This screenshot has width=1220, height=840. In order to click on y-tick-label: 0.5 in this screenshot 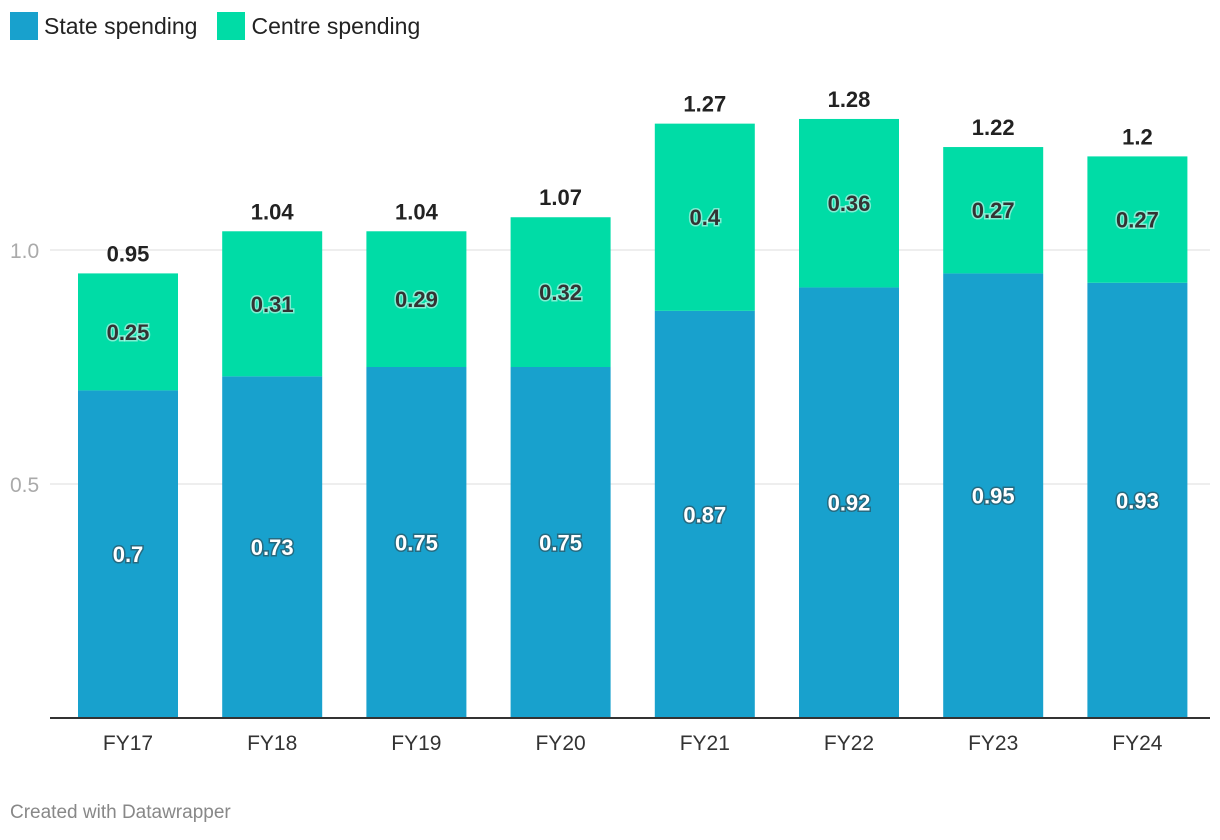, I will do `click(24, 485)`.